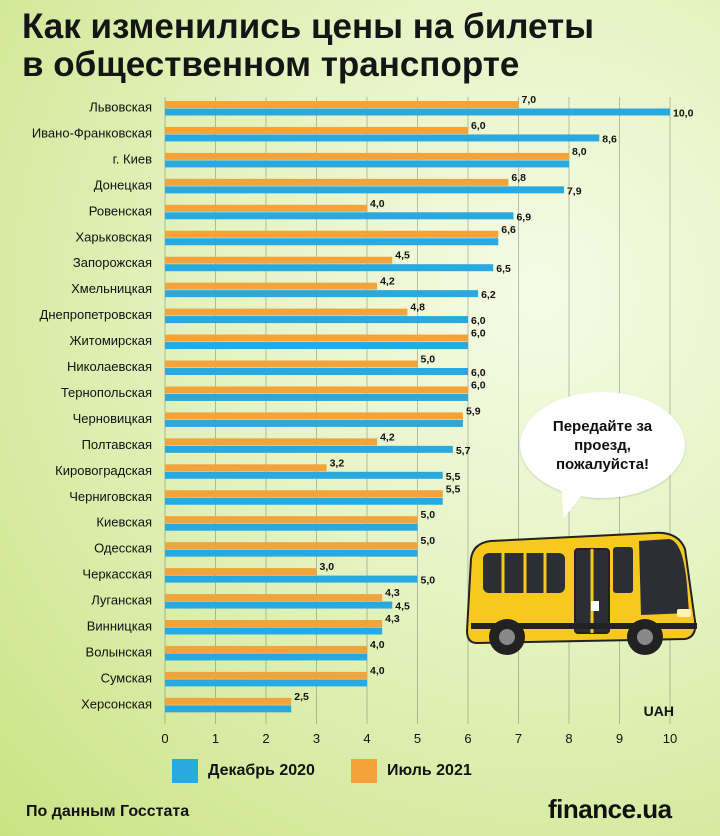 This screenshot has width=720, height=836. Describe the element at coordinates (164, 738) in the screenshot. I see `x-tick-label: 0` at that location.